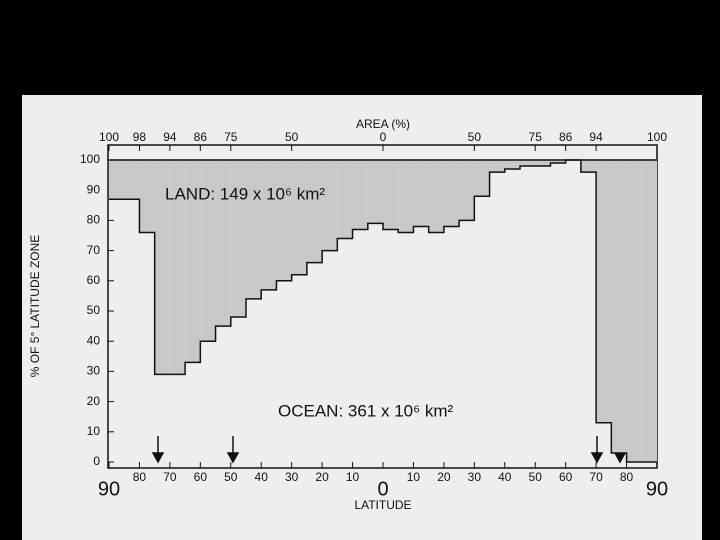  I want to click on x-tick-label: 0, so click(382, 489).